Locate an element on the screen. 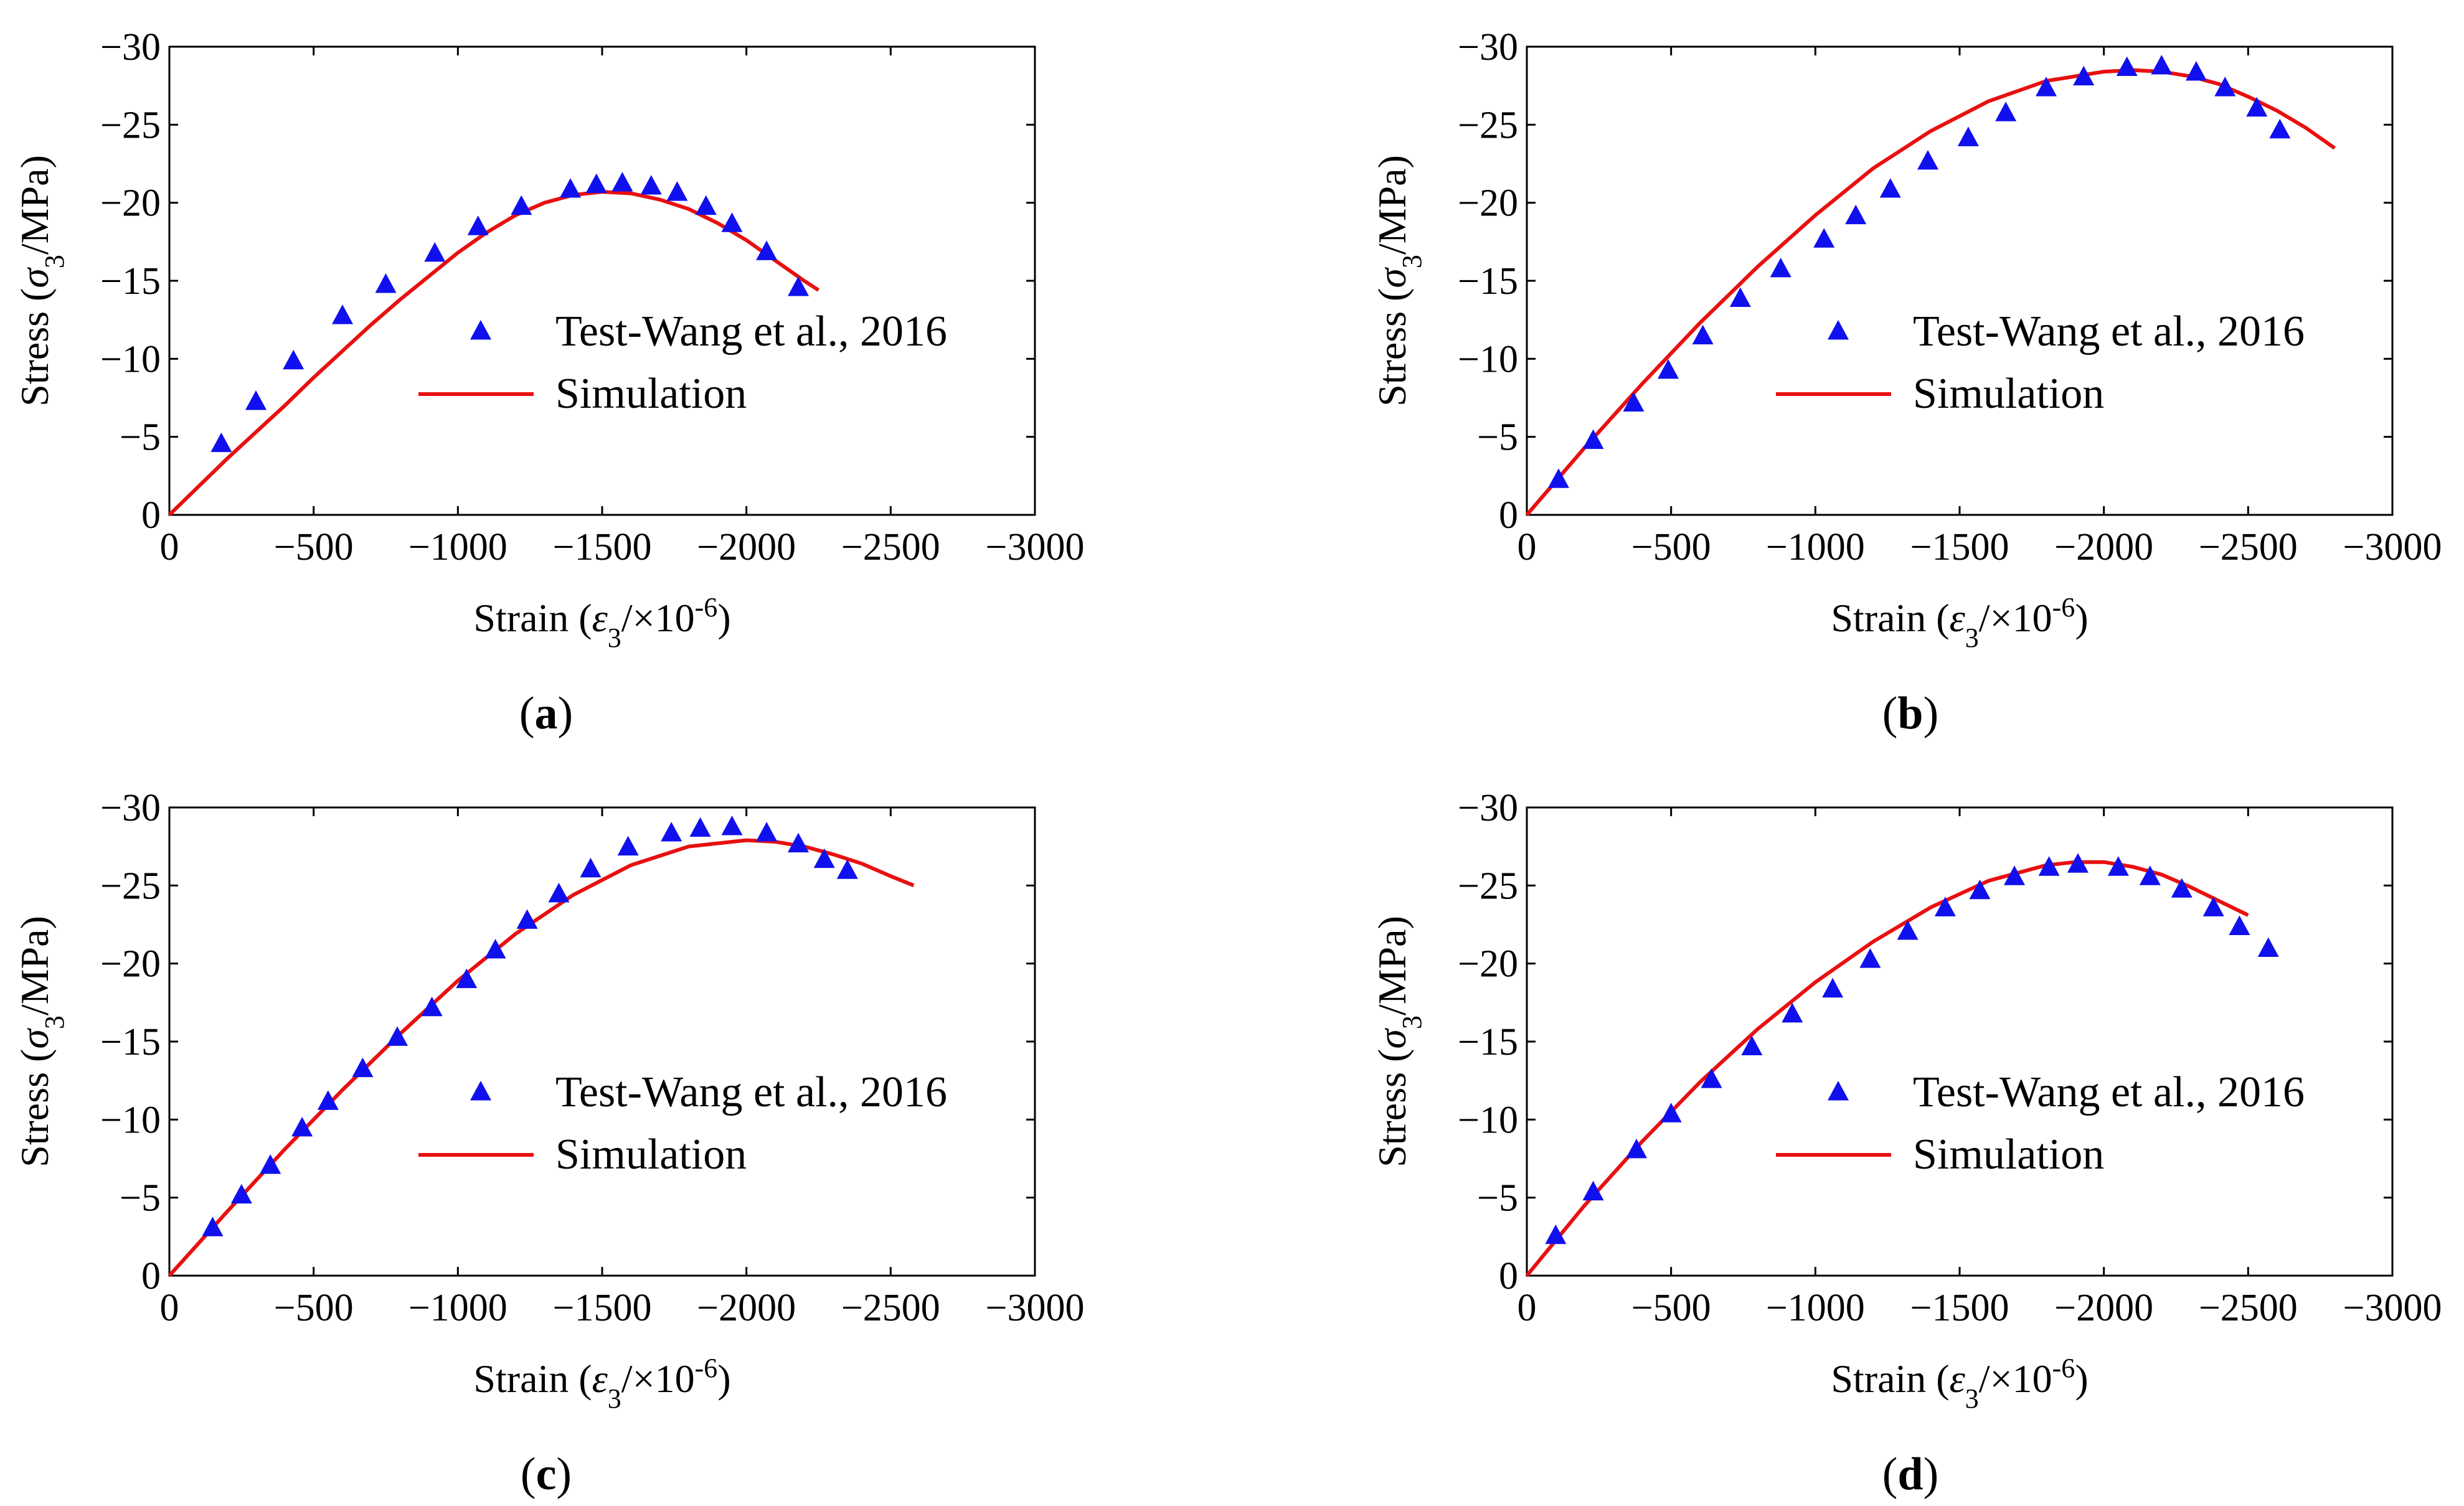 The width and height of the screenshot is (2464, 1506). legend-test-marker is located at coordinates (480, 1091).